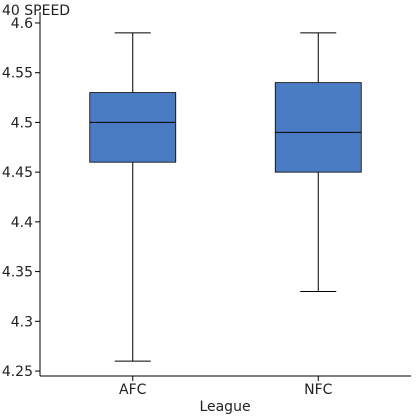  I want to click on box-nfc, so click(318, 162).